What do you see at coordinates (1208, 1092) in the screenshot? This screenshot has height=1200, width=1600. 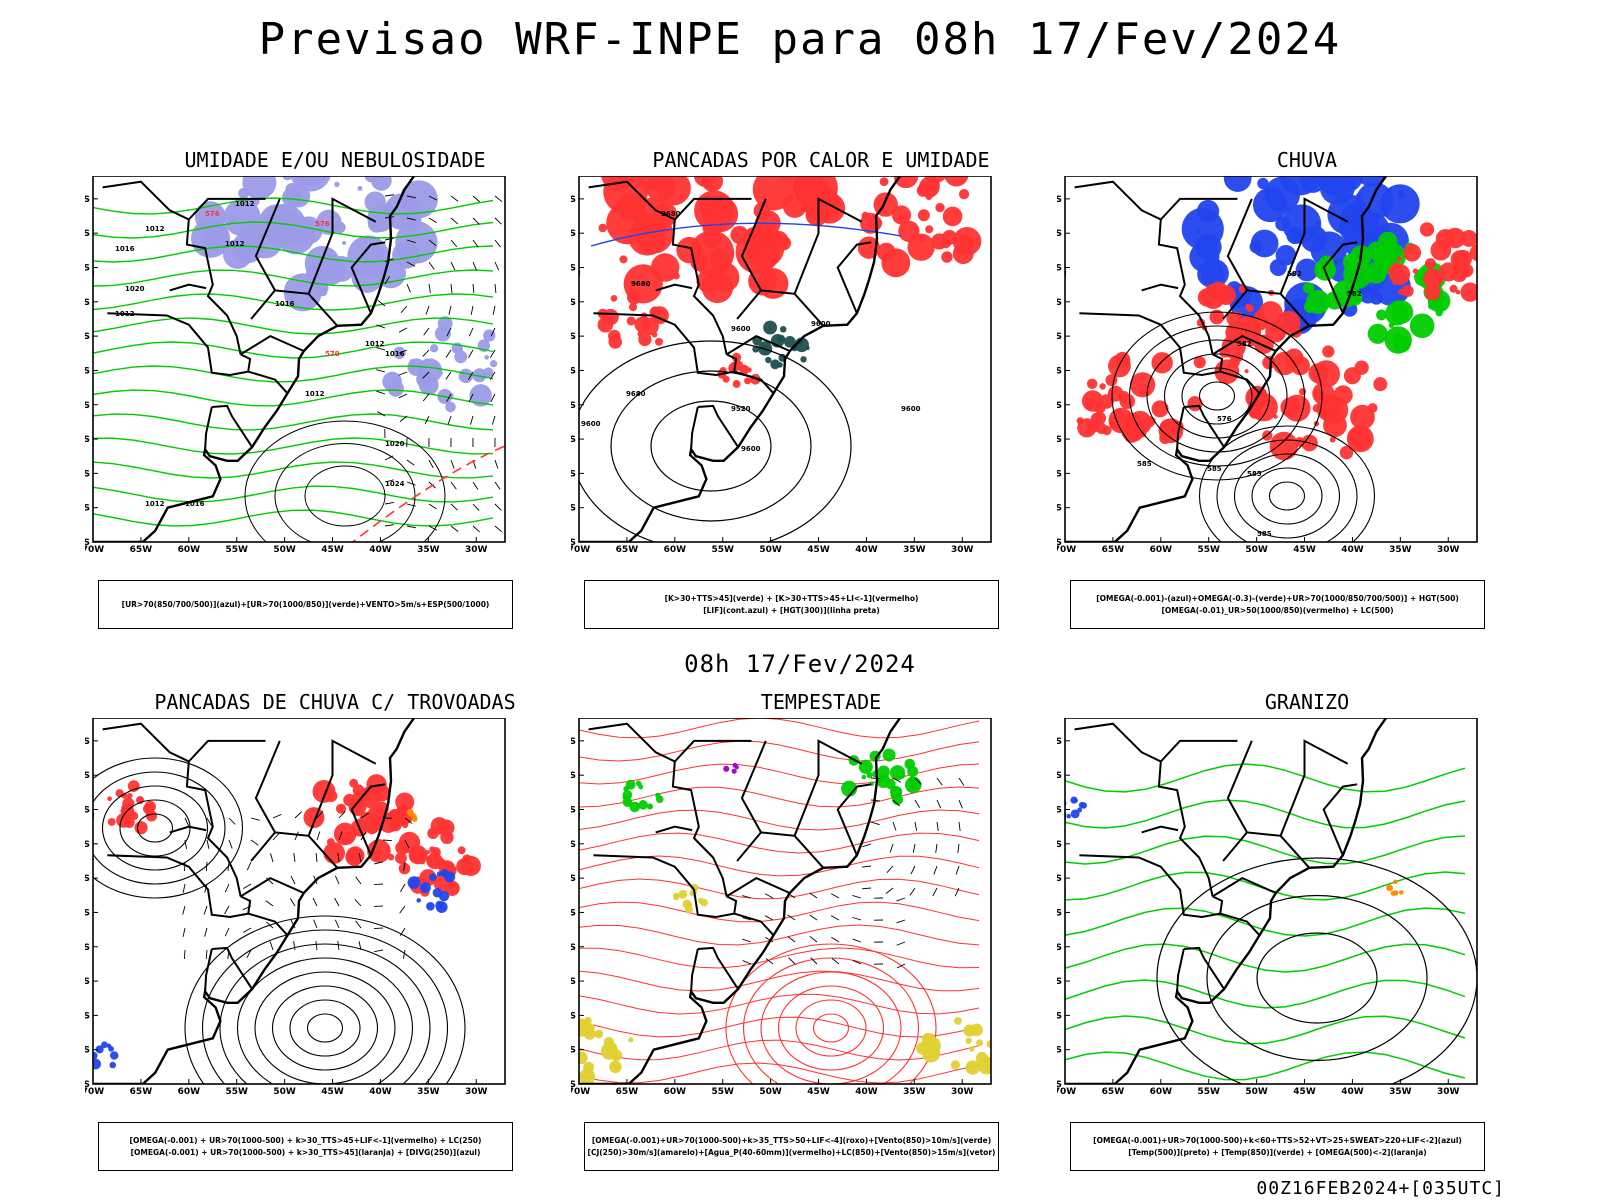 I see `lon-tick-label: 55W` at bounding box center [1208, 1092].